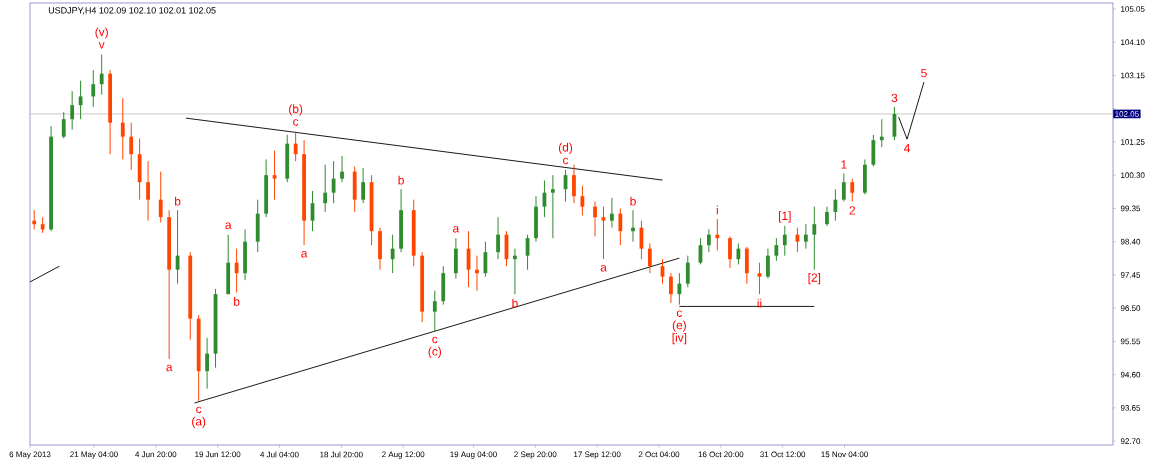  I want to click on chart-title: USDJPY,H4 102.09 102.10 102.01 102.05, so click(132, 11).